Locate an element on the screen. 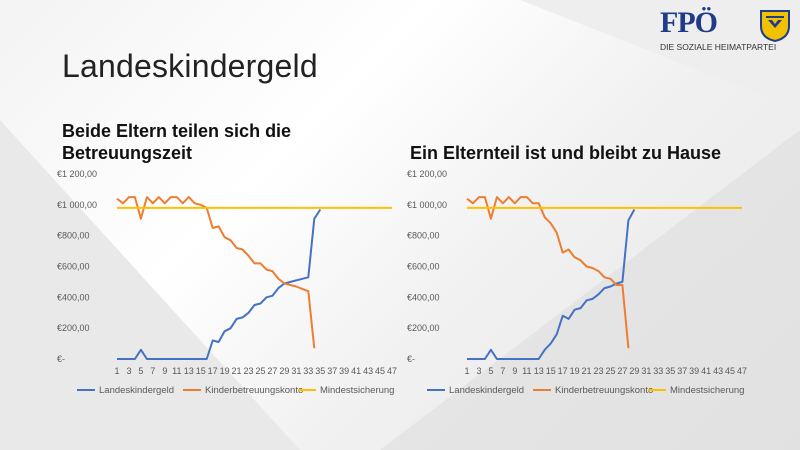  background-wedge-top is located at coordinates (660, 55).